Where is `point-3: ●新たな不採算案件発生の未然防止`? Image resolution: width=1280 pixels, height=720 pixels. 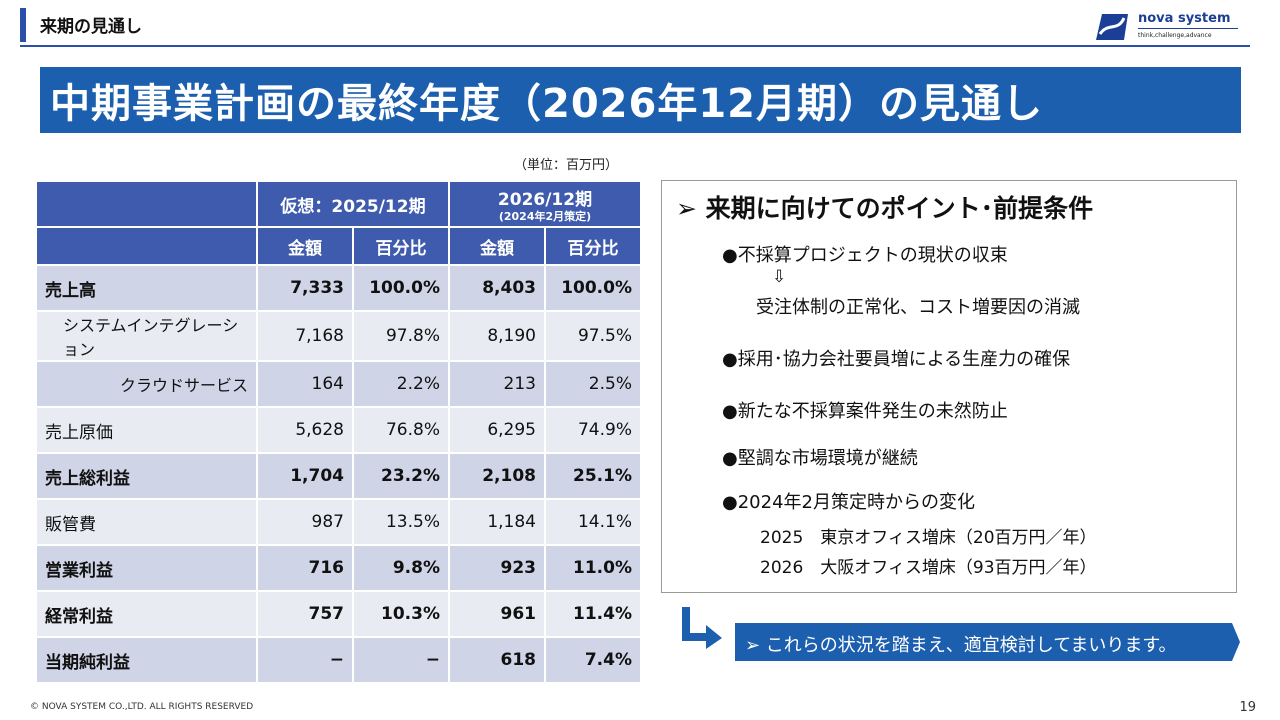 point-3: ●新たな不採算案件発生の未然防止 is located at coordinates (865, 411).